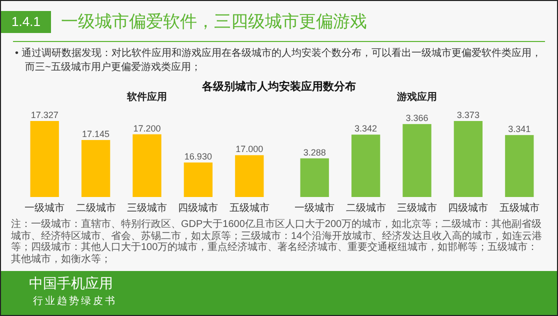 The width and height of the screenshot is (558, 316). What do you see at coordinates (147, 128) in the screenshot?
I see `data-label: 17.200` at bounding box center [147, 128].